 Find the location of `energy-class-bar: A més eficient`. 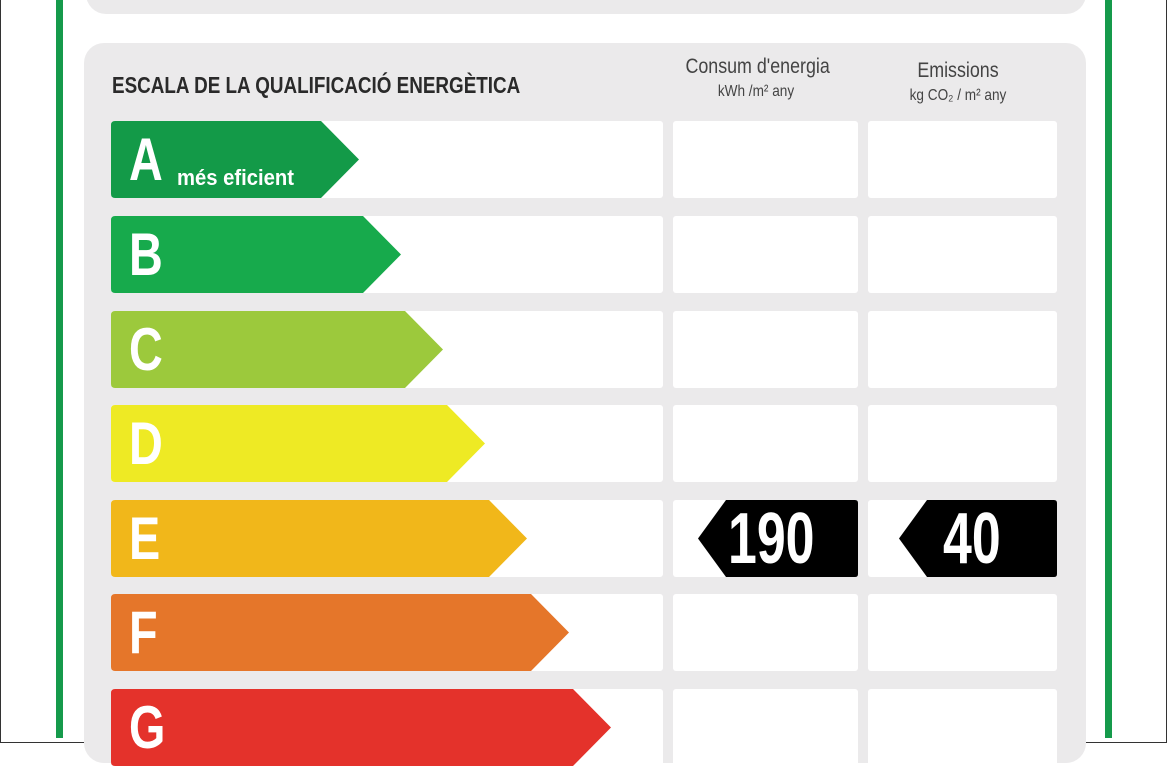

energy-class-bar: A més eficient is located at coordinates (235, 159).